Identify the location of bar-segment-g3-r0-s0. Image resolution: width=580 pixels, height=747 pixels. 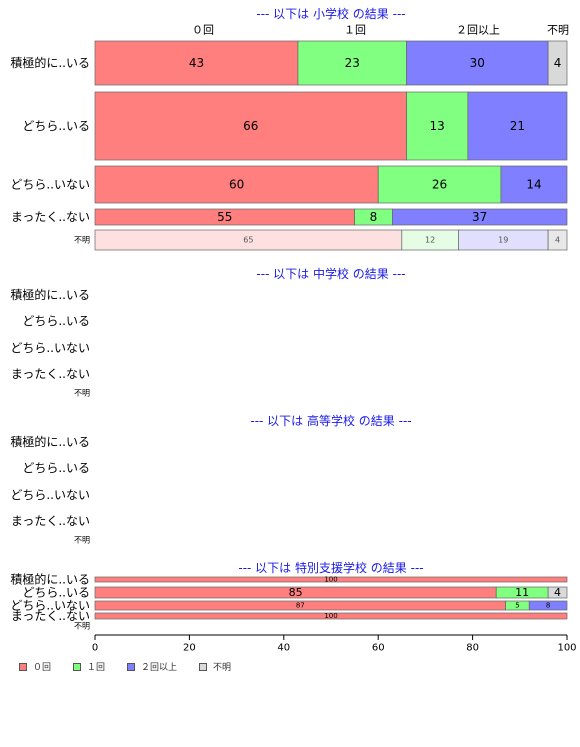
(331, 579).